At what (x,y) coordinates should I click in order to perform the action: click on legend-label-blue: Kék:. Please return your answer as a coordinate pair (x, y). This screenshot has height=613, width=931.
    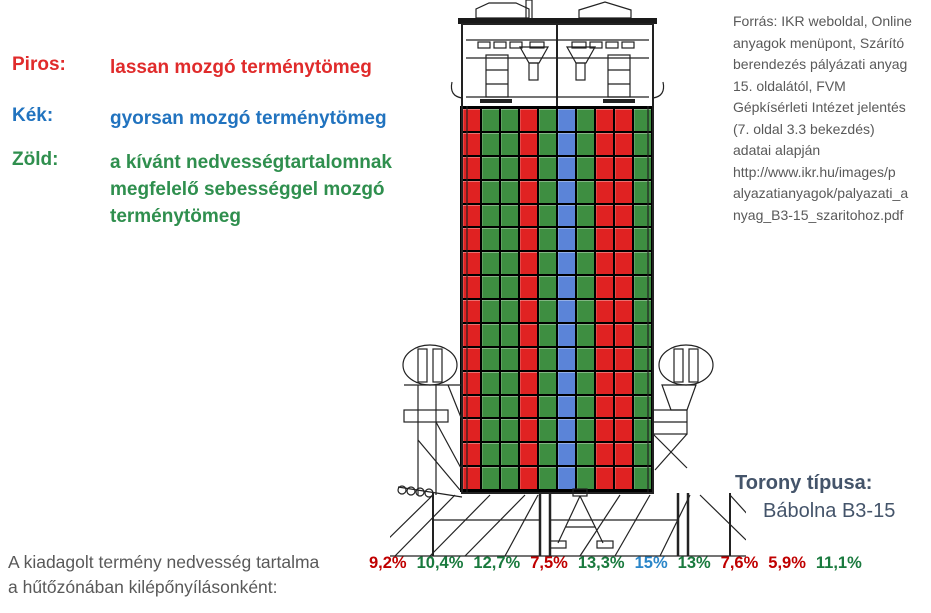
    Looking at the image, I should click on (33, 115).